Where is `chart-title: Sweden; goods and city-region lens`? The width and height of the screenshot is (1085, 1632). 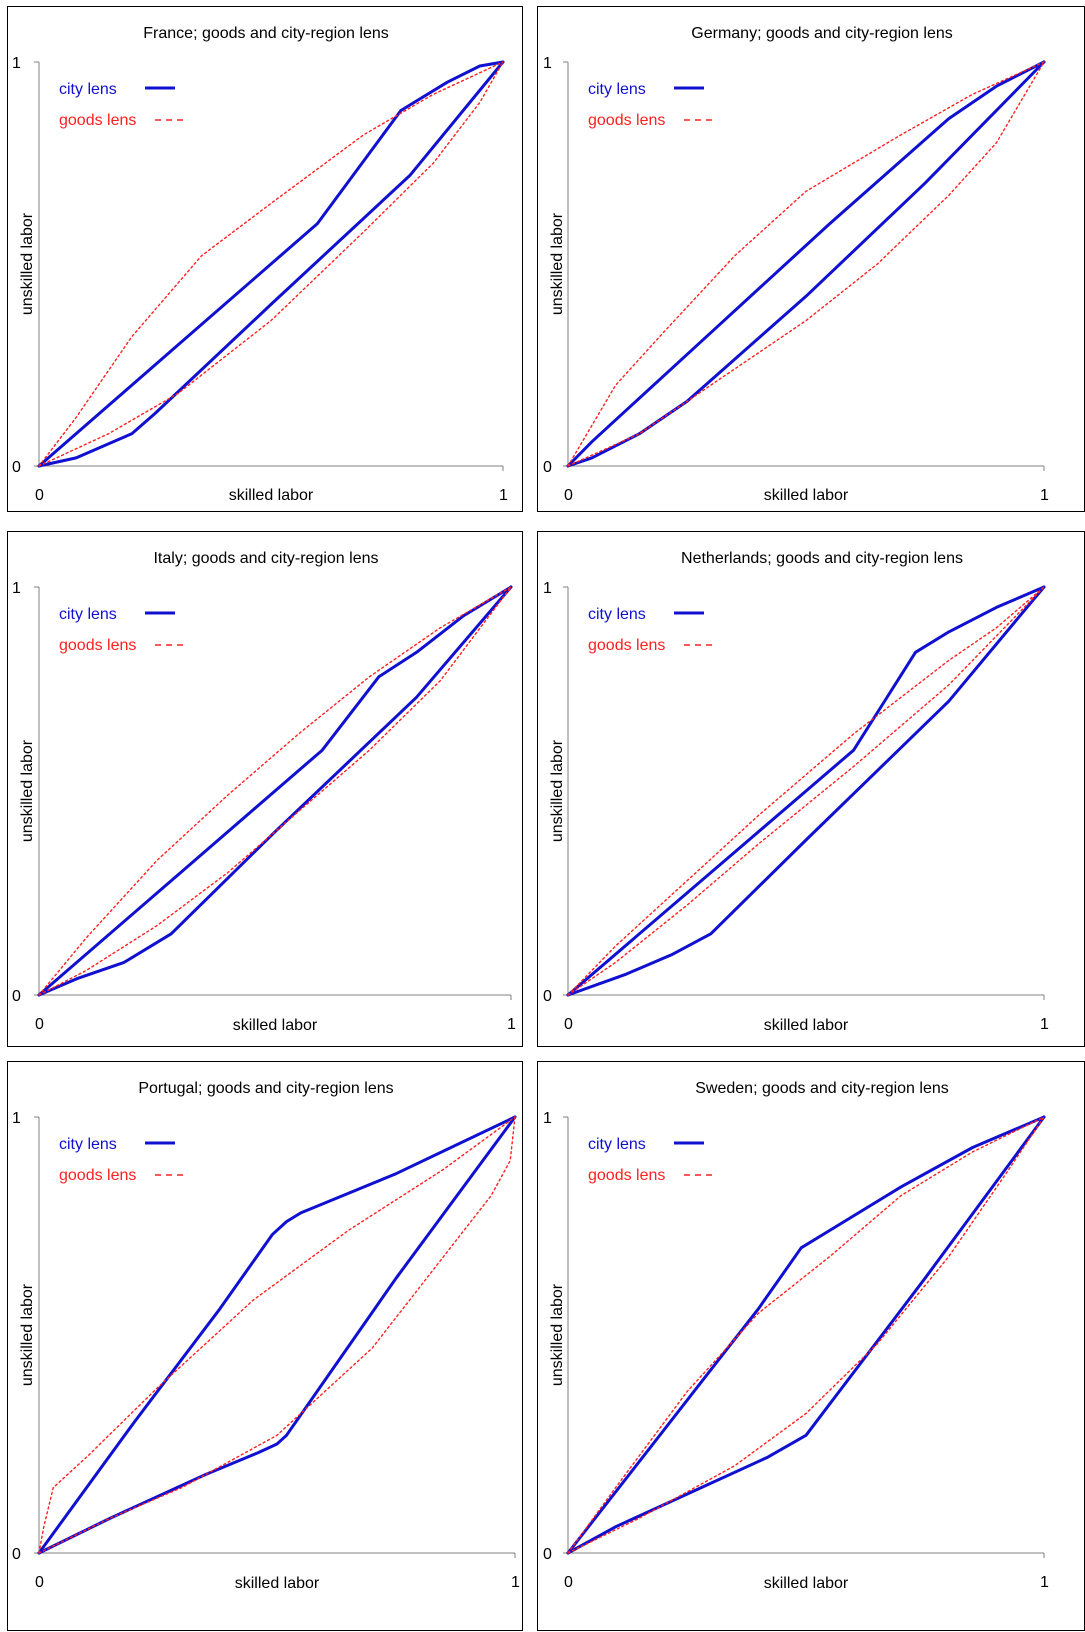
chart-title: Sweden; goods and city-region lens is located at coordinates (822, 1088).